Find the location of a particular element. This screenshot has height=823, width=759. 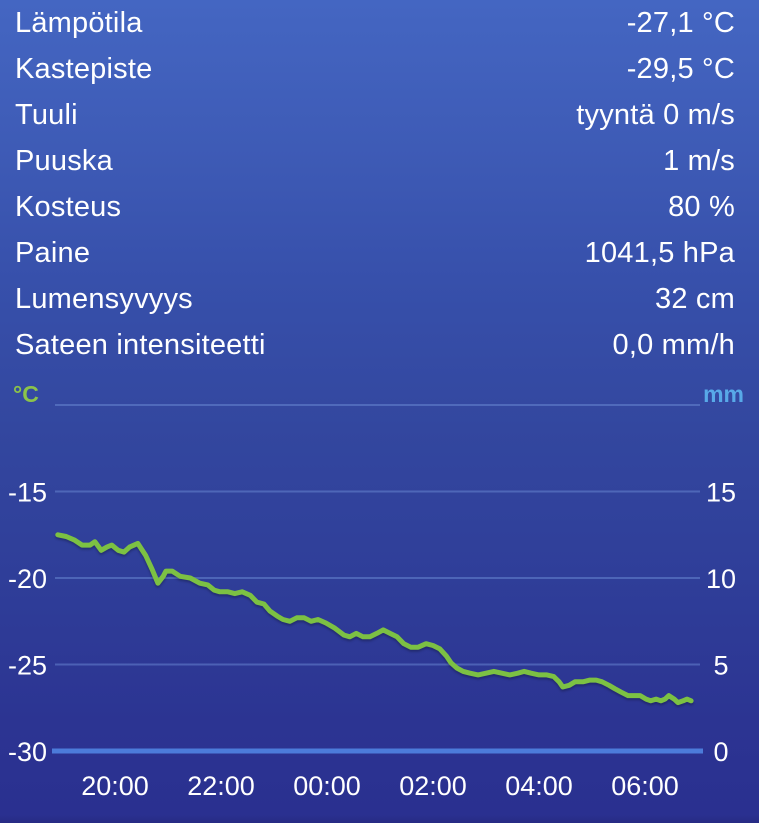

left-axis-tick-label: -25 is located at coordinates (27, 666).